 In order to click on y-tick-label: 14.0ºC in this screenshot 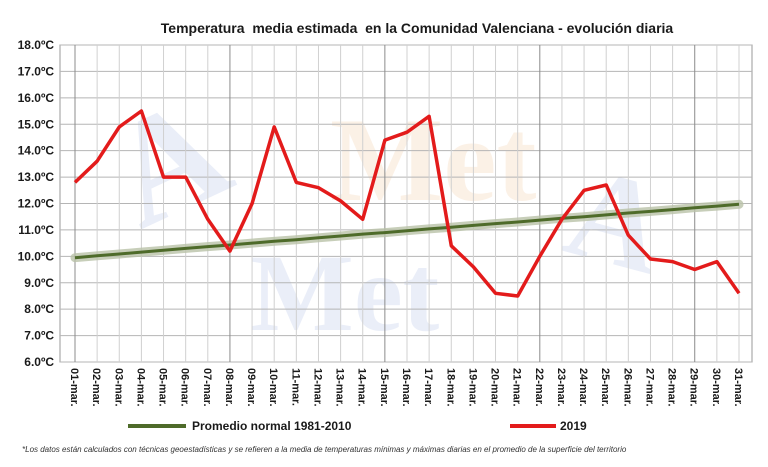, I will do `click(36, 151)`.